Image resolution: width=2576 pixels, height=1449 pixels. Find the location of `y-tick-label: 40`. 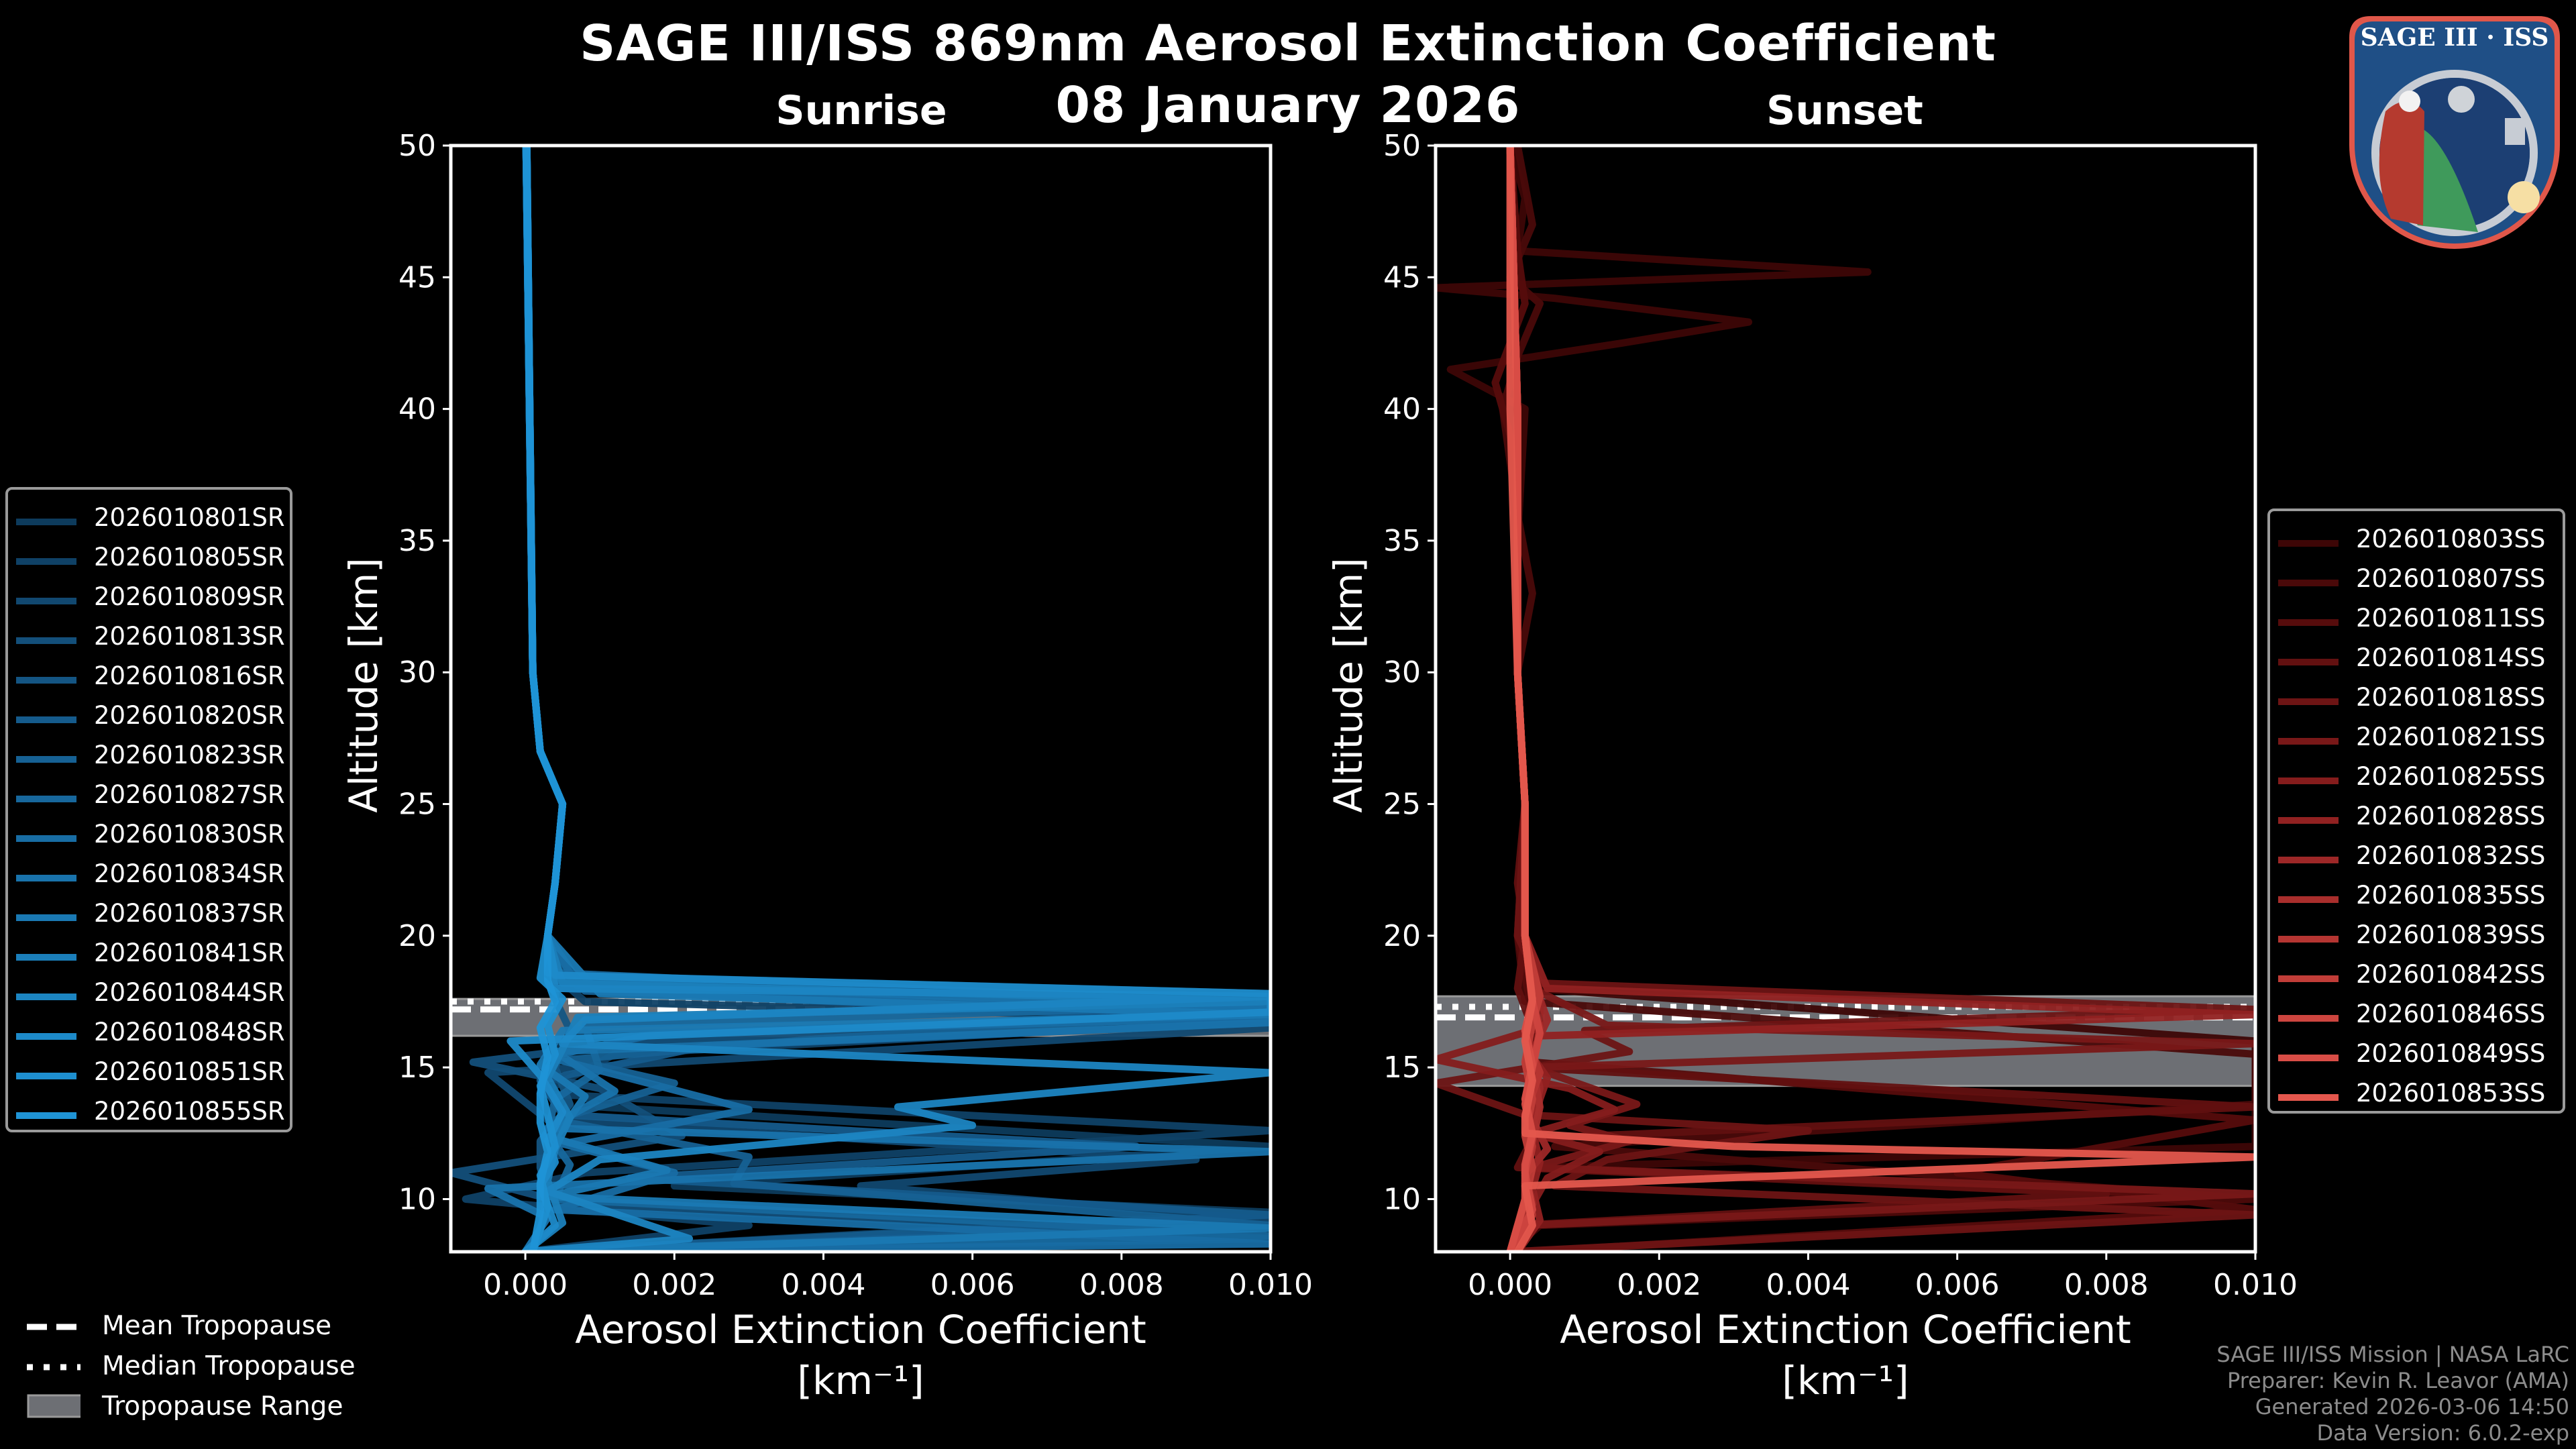

y-tick-label: 40 is located at coordinates (417, 409).